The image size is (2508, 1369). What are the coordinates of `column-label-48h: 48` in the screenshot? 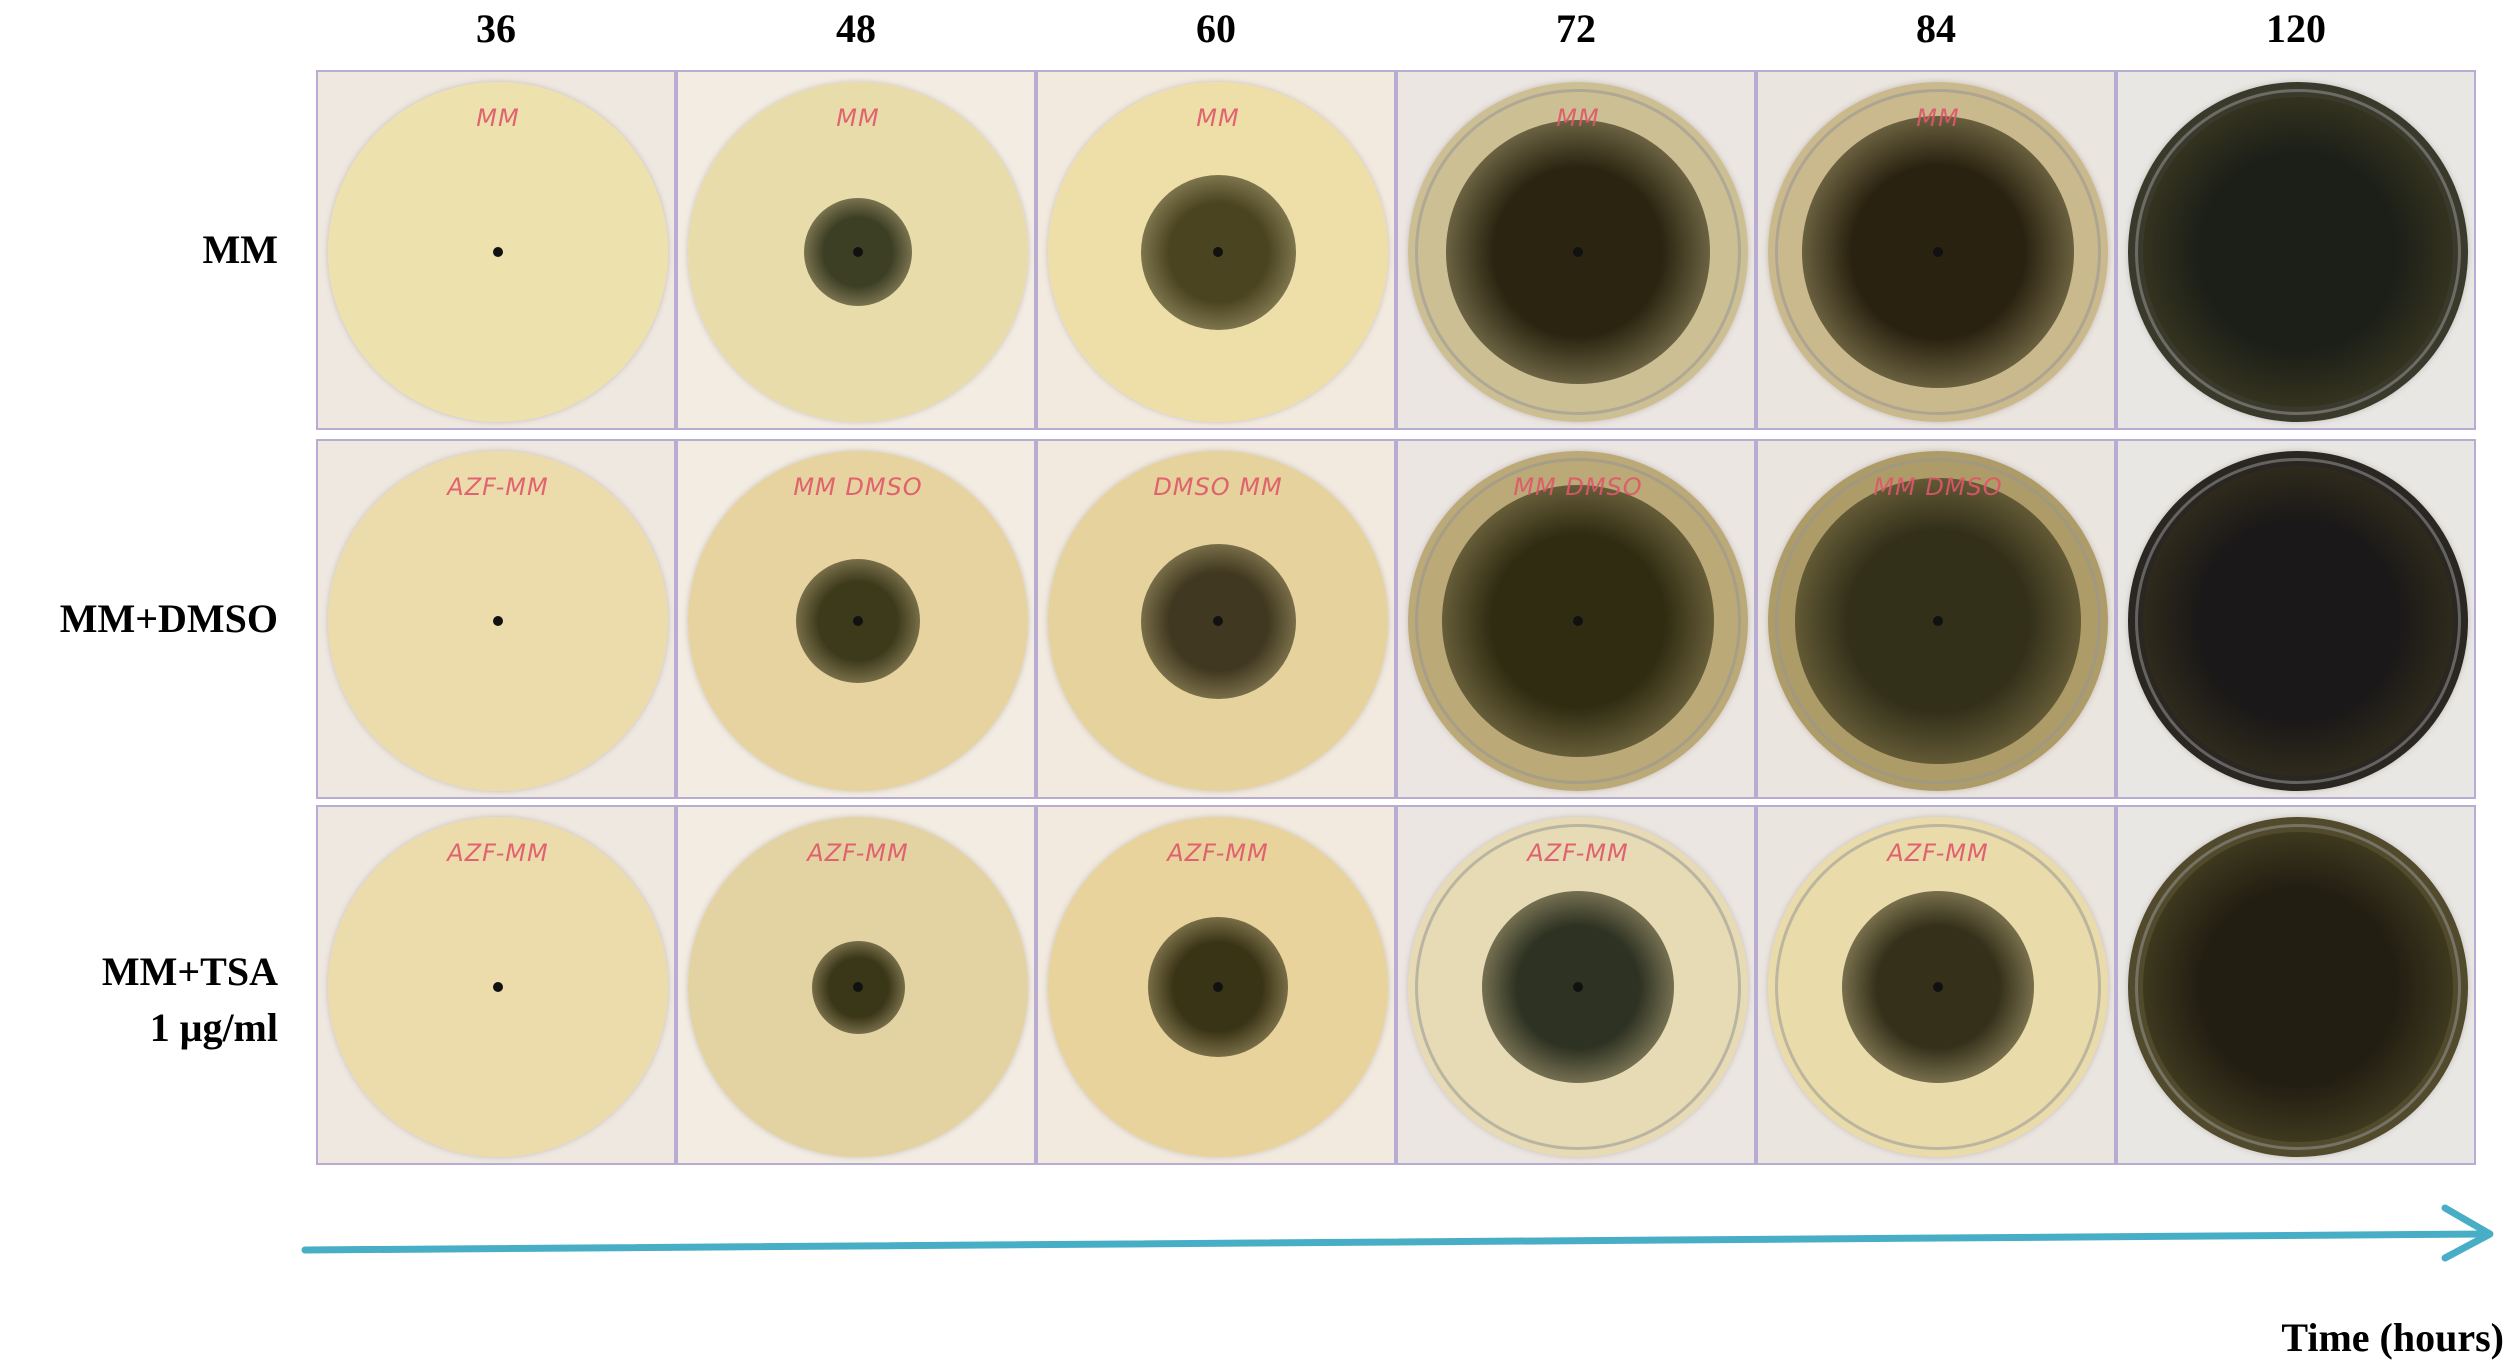 It's located at (856, 28).